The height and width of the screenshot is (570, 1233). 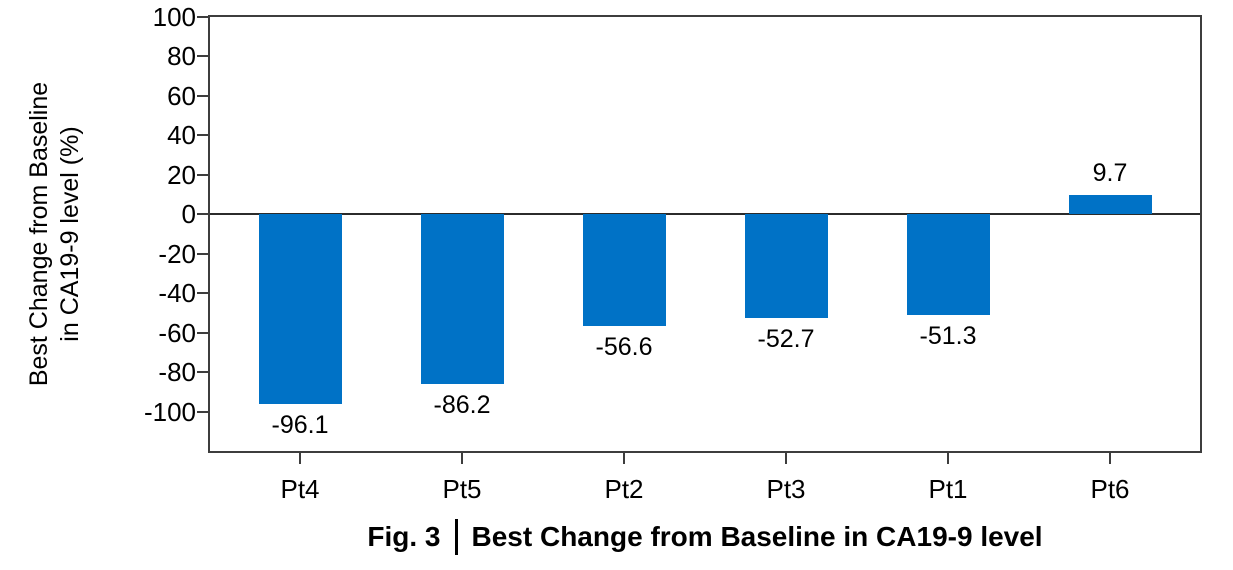 What do you see at coordinates (181, 56) in the screenshot?
I see `y-tick-label: 80` at bounding box center [181, 56].